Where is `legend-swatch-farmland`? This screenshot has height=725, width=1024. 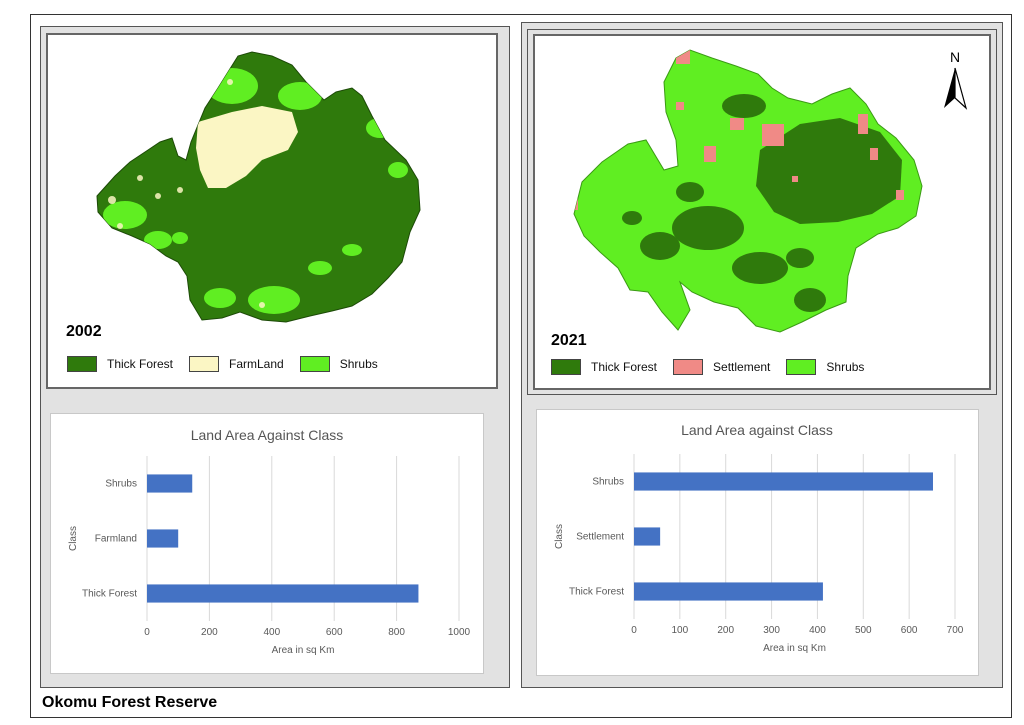
legend-swatch-farmland is located at coordinates (204, 364).